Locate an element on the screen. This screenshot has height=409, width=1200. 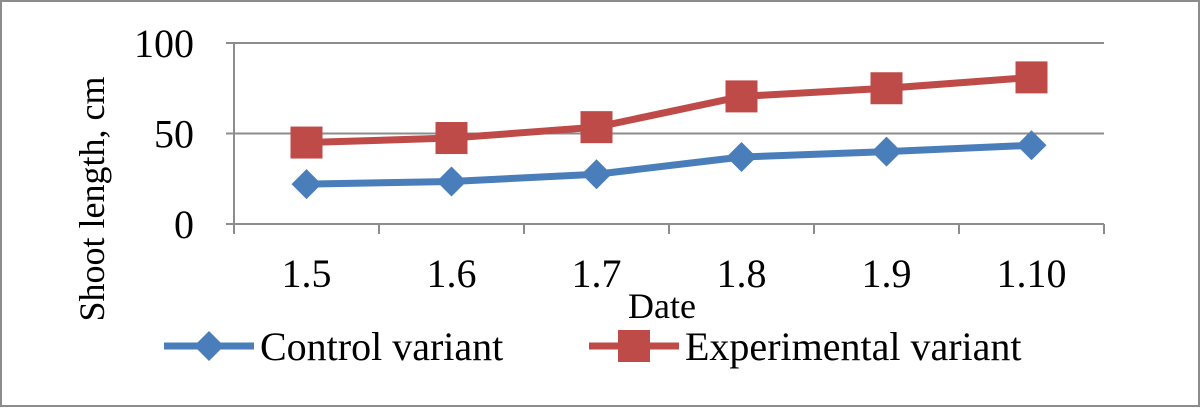
x-tick-label: 1.5 is located at coordinates (307, 273).